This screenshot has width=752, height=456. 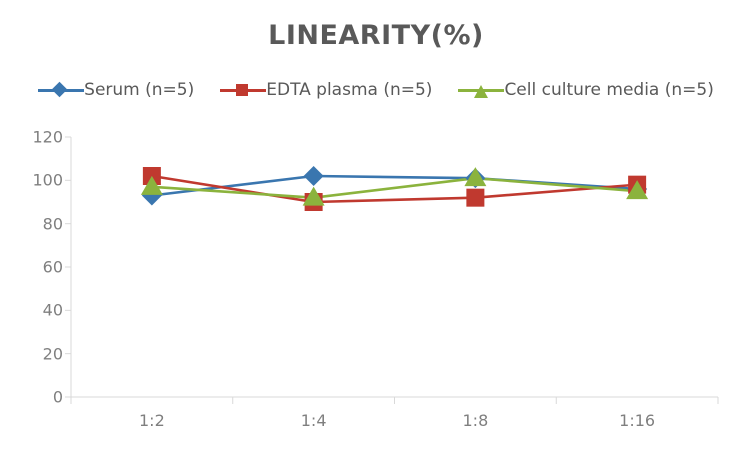 I want to click on y-axis-tick-label: 100, so click(x=47, y=180).